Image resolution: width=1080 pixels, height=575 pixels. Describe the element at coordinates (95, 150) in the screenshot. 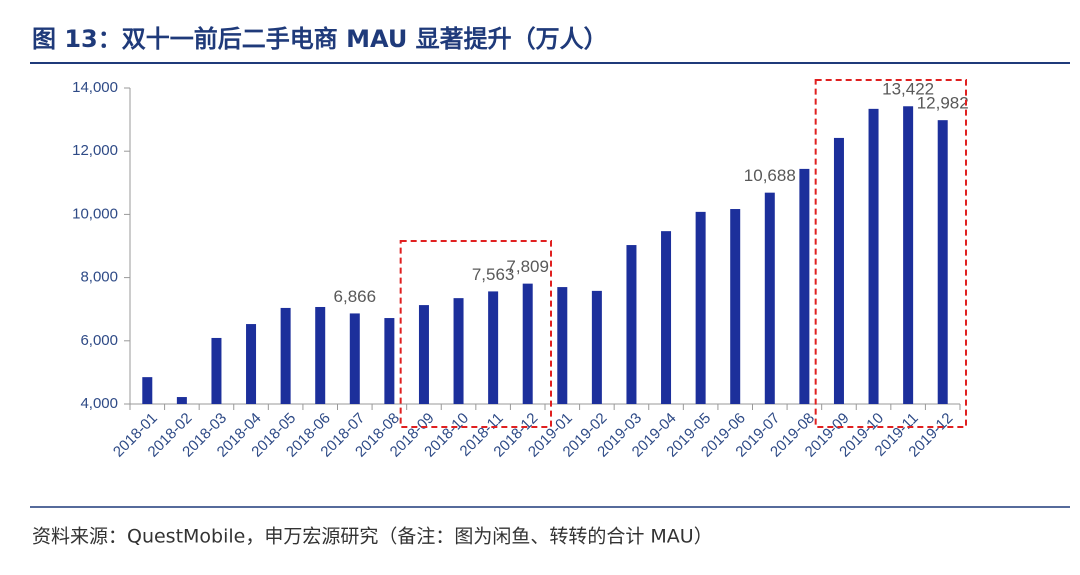

I see `y-tick-label: 12,000` at that location.